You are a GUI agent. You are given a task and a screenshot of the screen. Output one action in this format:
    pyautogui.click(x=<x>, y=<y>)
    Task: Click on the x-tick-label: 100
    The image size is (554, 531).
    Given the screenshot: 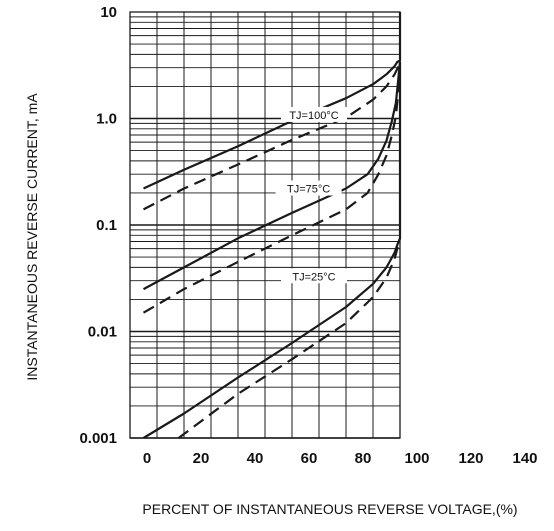 What is the action you would take?
    pyautogui.click(x=416, y=458)
    